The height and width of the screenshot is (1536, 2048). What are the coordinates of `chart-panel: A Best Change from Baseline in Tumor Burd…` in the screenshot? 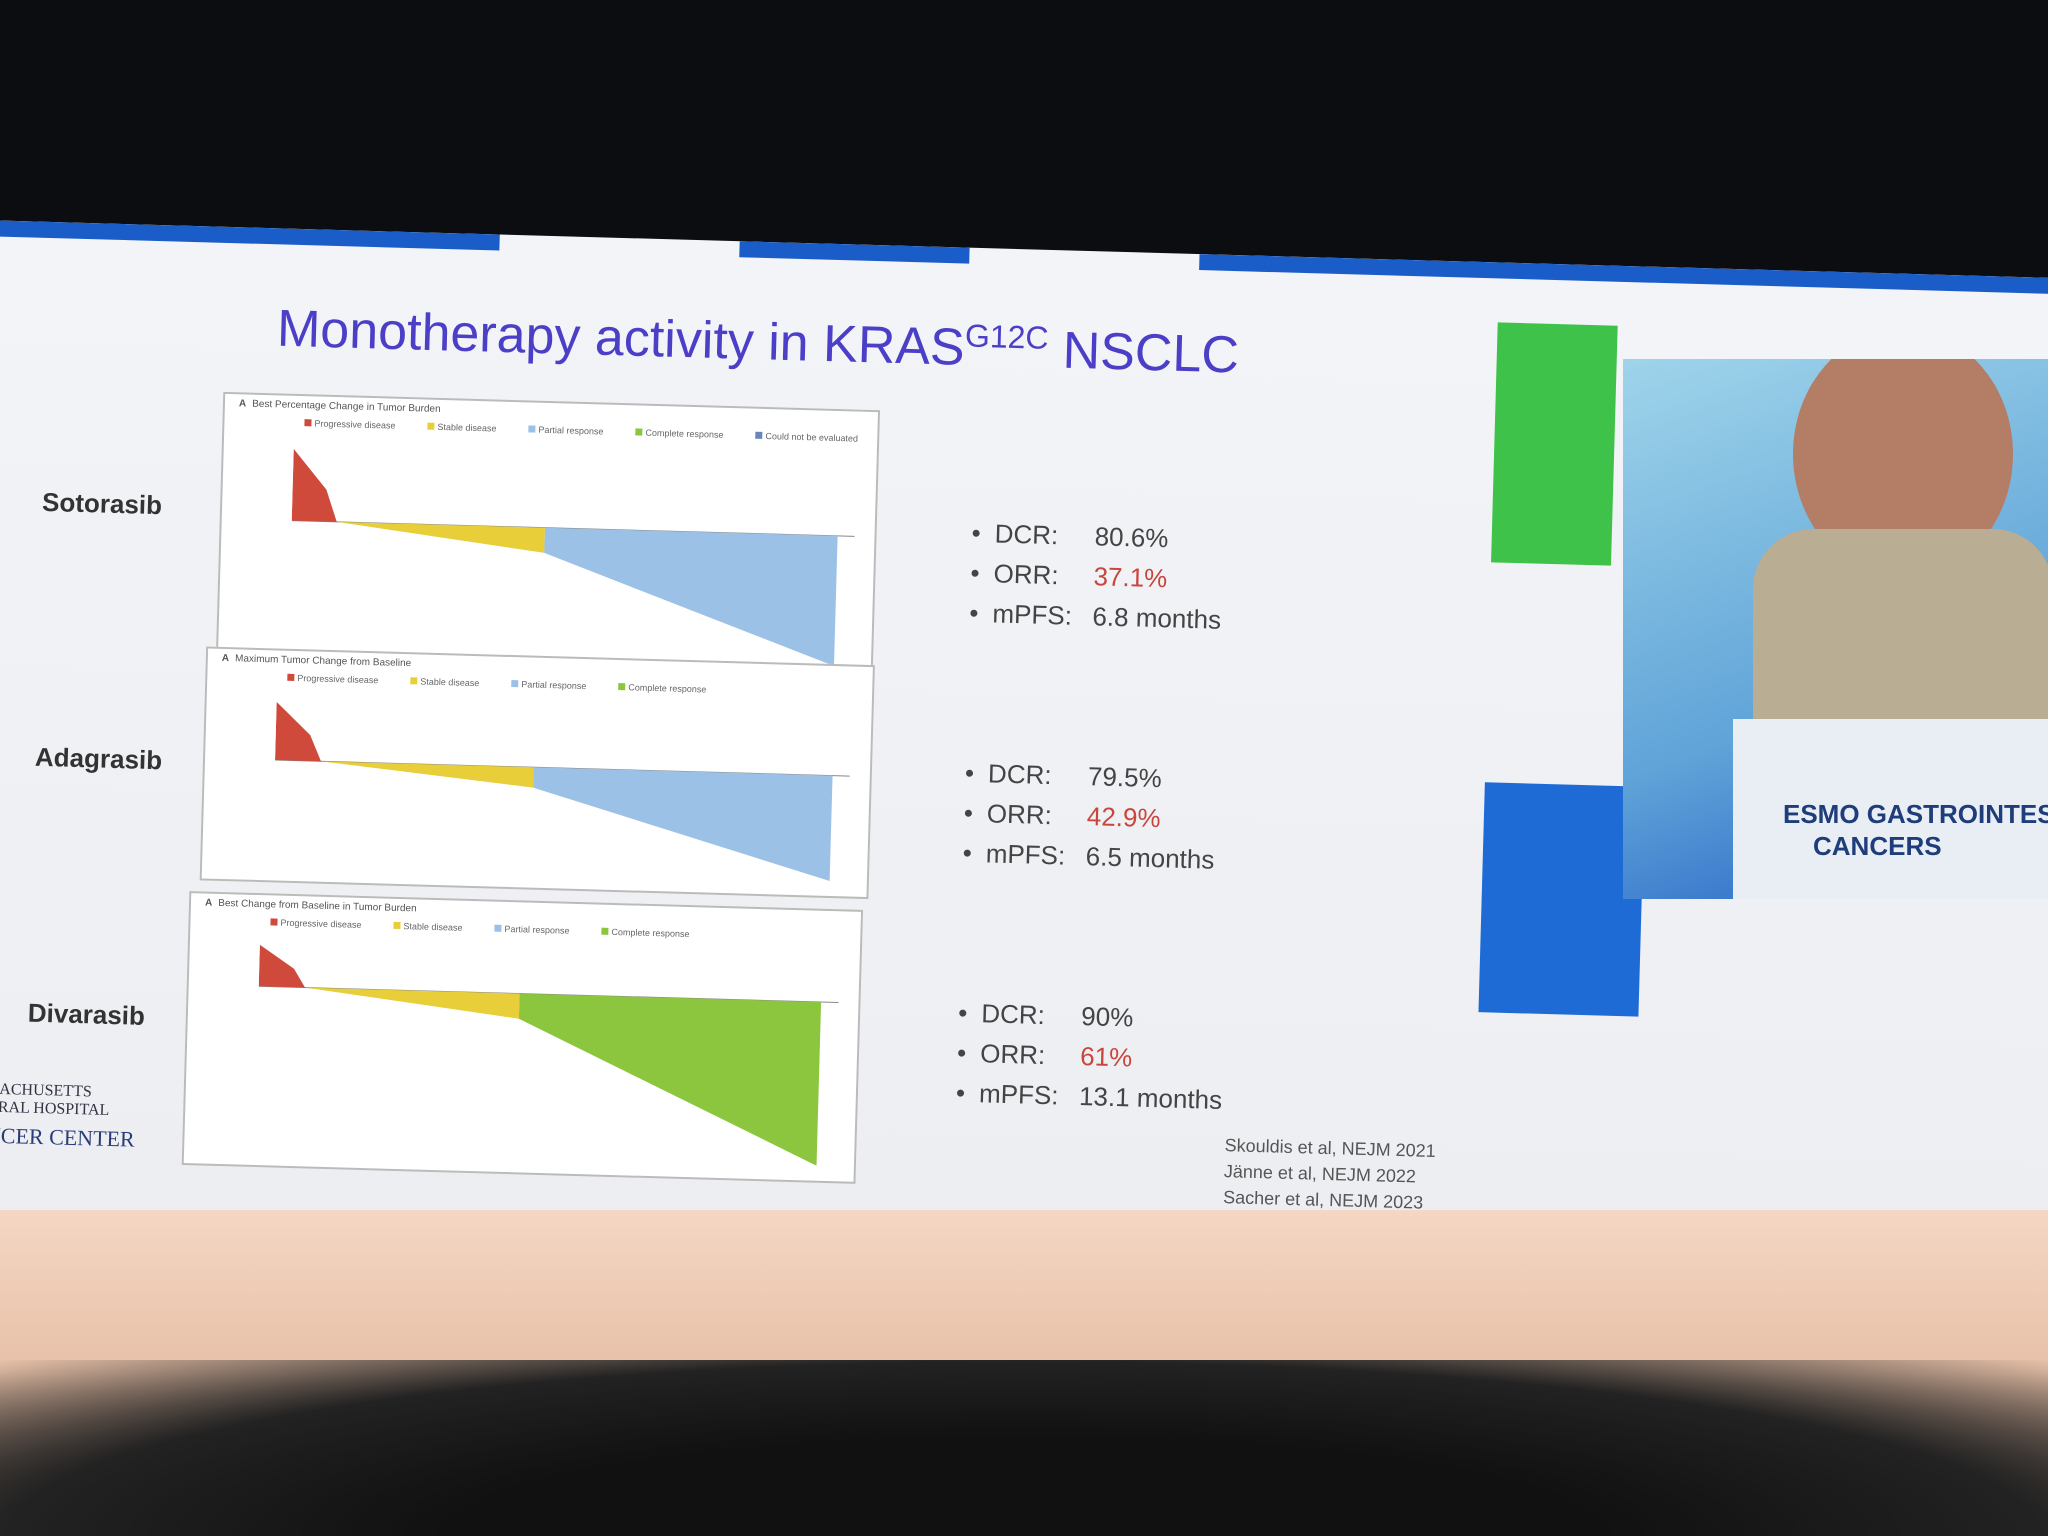 It's located at (522, 1037).